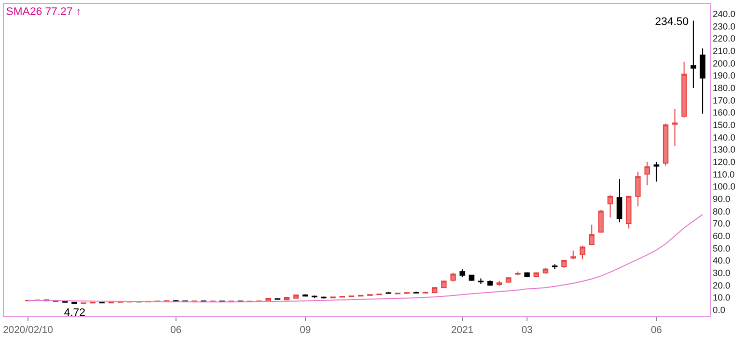 The image size is (740, 339). What do you see at coordinates (527, 330) in the screenshot?
I see `x-tick-label: 03` at bounding box center [527, 330].